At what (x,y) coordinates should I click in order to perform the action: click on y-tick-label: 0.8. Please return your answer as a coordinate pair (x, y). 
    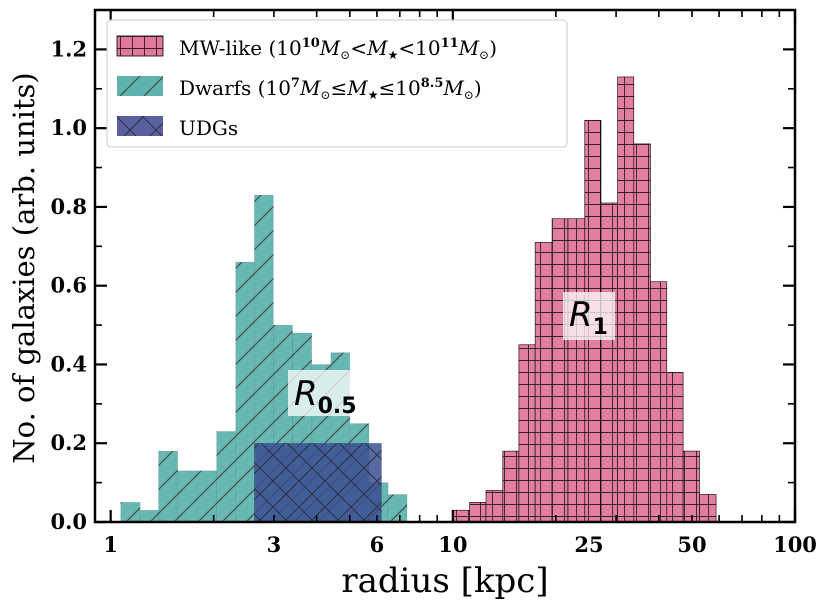
    Looking at the image, I should click on (68, 206).